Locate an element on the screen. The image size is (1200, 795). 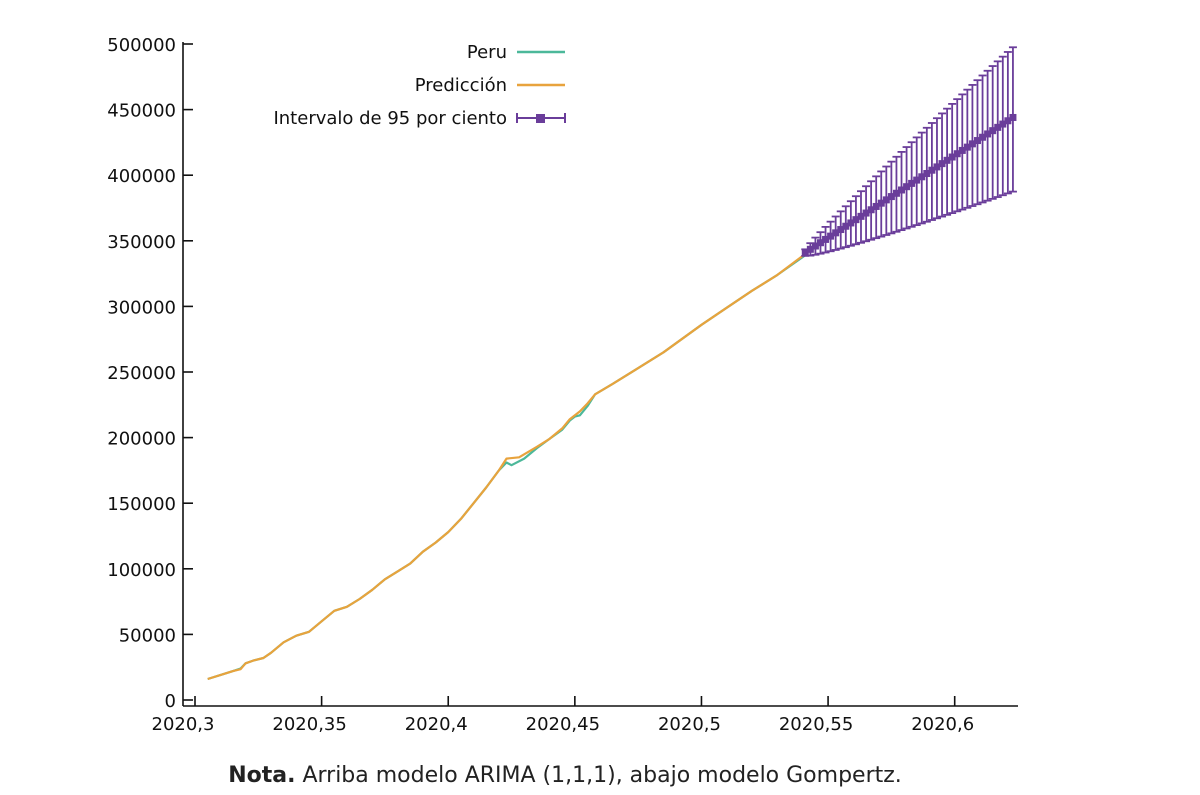
y-tick-label: 500000 is located at coordinates (141, 45).